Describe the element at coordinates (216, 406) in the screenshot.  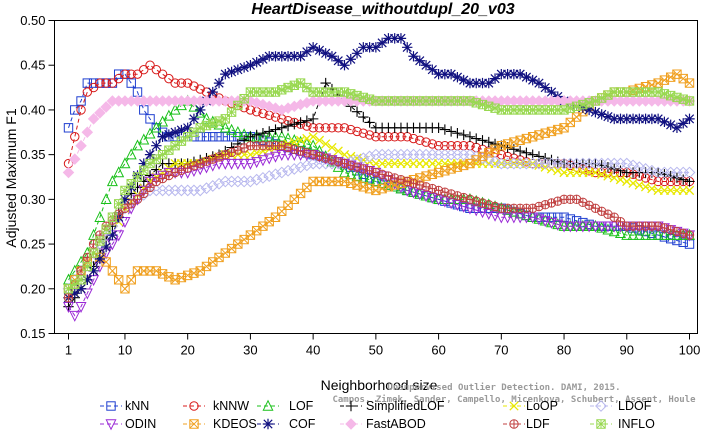
I see `legend-item-knnw: kNNW` at that location.